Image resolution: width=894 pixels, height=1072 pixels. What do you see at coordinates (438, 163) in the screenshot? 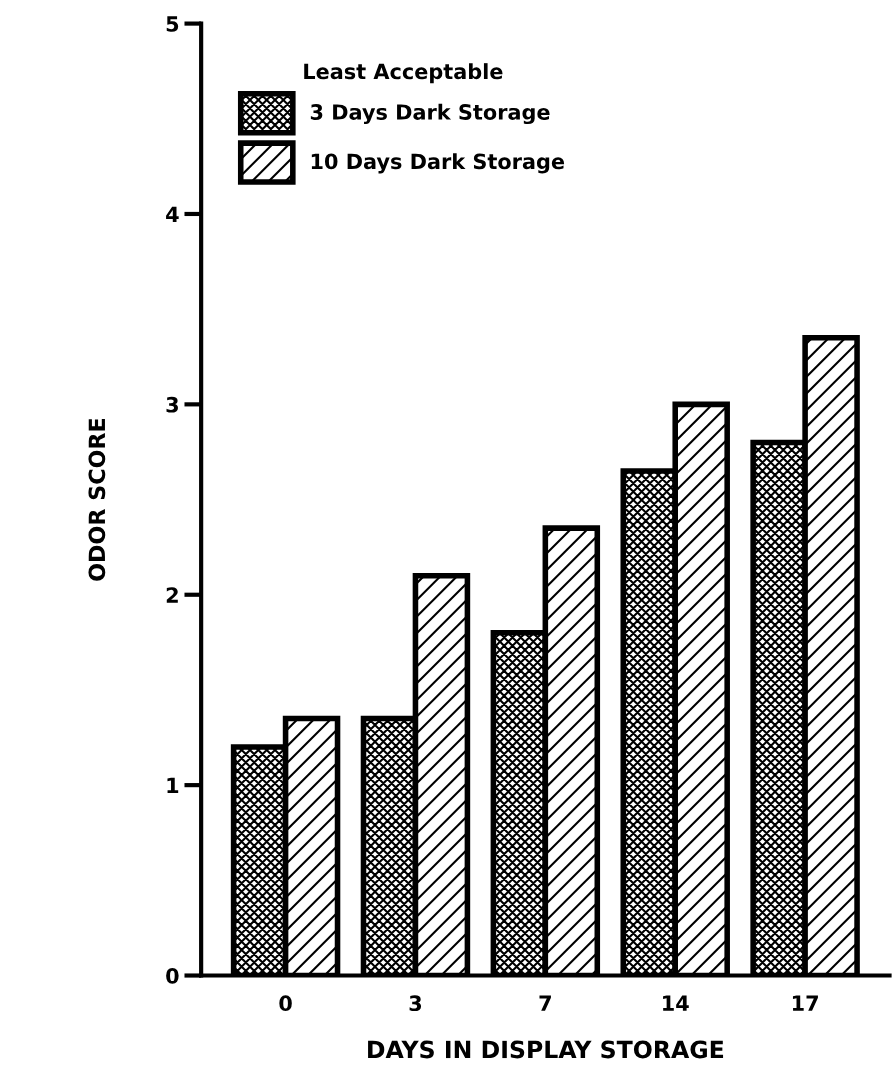
I see `legend-label: 10 Days Dark Storage` at bounding box center [438, 163].